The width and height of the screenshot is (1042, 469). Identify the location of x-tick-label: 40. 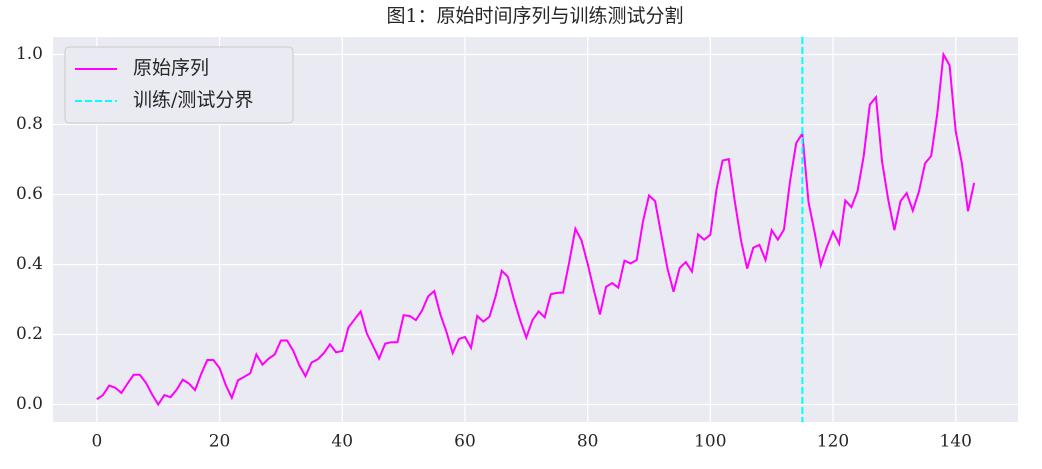
(342, 442).